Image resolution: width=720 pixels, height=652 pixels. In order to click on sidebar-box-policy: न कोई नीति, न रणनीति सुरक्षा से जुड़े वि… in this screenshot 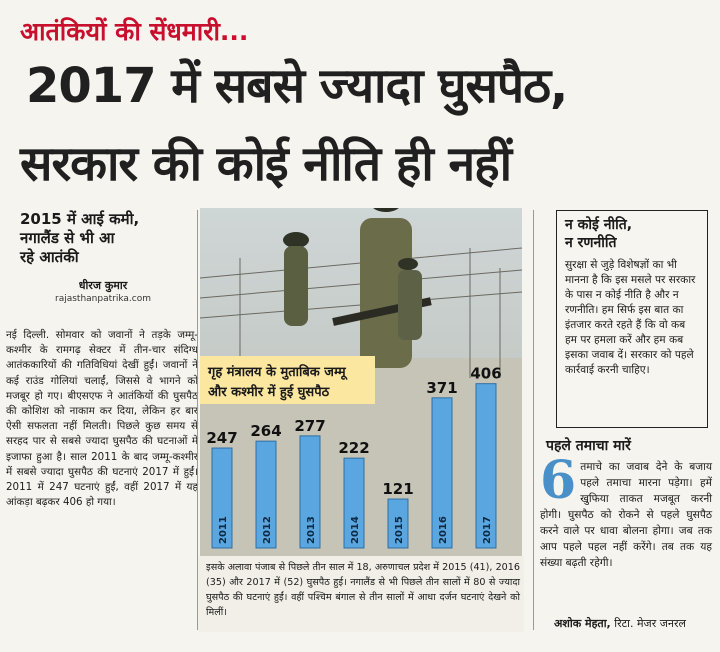, I will do `click(632, 319)`.